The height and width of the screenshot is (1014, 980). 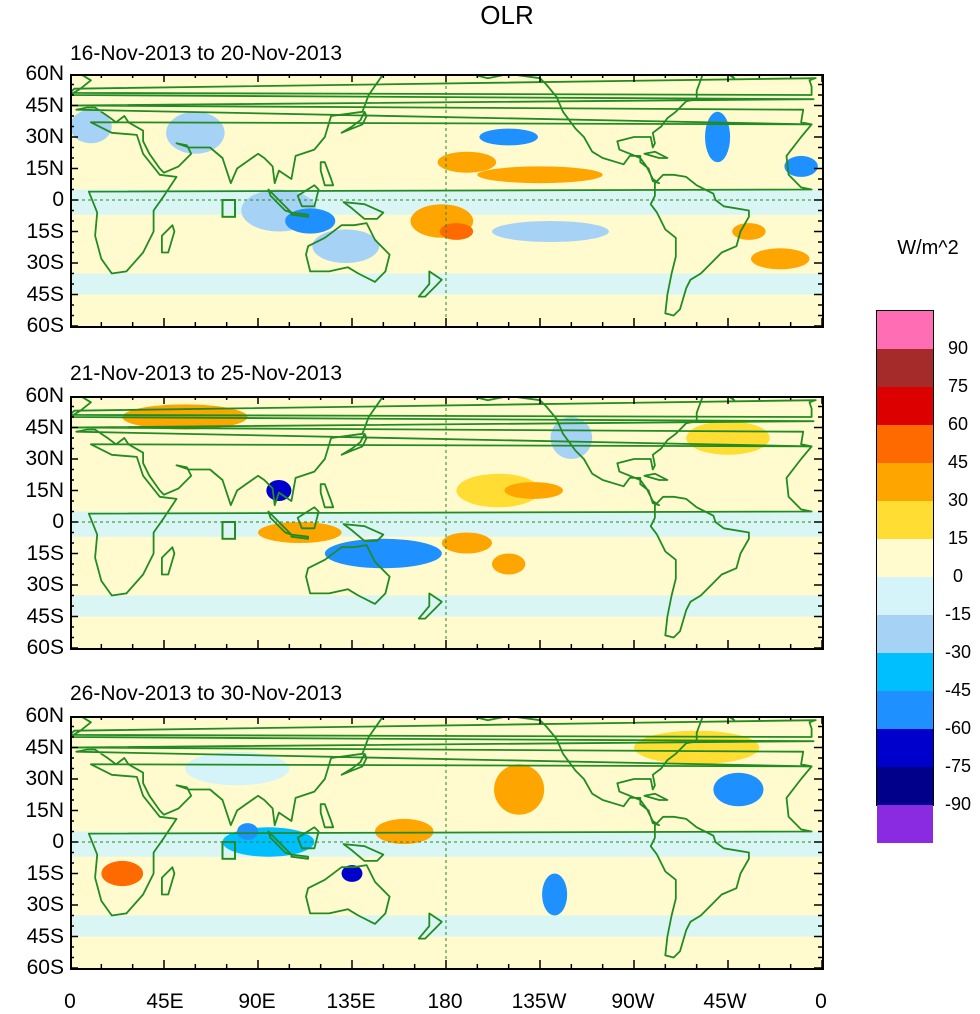 What do you see at coordinates (445, 1001) in the screenshot?
I see `lon-label: 180` at bounding box center [445, 1001].